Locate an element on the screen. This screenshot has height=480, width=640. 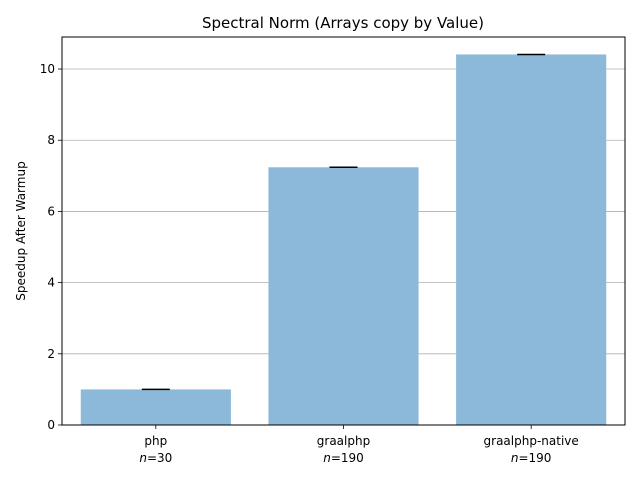
y-ticks: 0 2 4 6 8 10 is located at coordinates (51, 247).